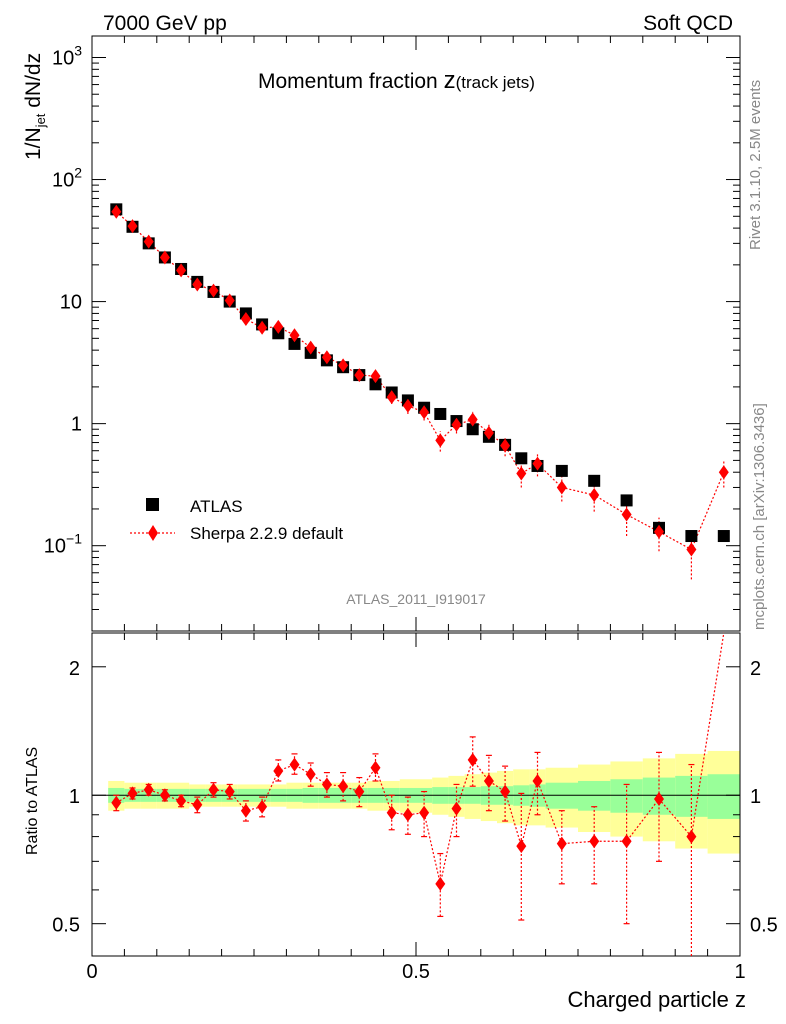 The width and height of the screenshot is (786, 1024). What do you see at coordinates (656, 999) in the screenshot?
I see `x-axis-label: Charged particle z` at bounding box center [656, 999].